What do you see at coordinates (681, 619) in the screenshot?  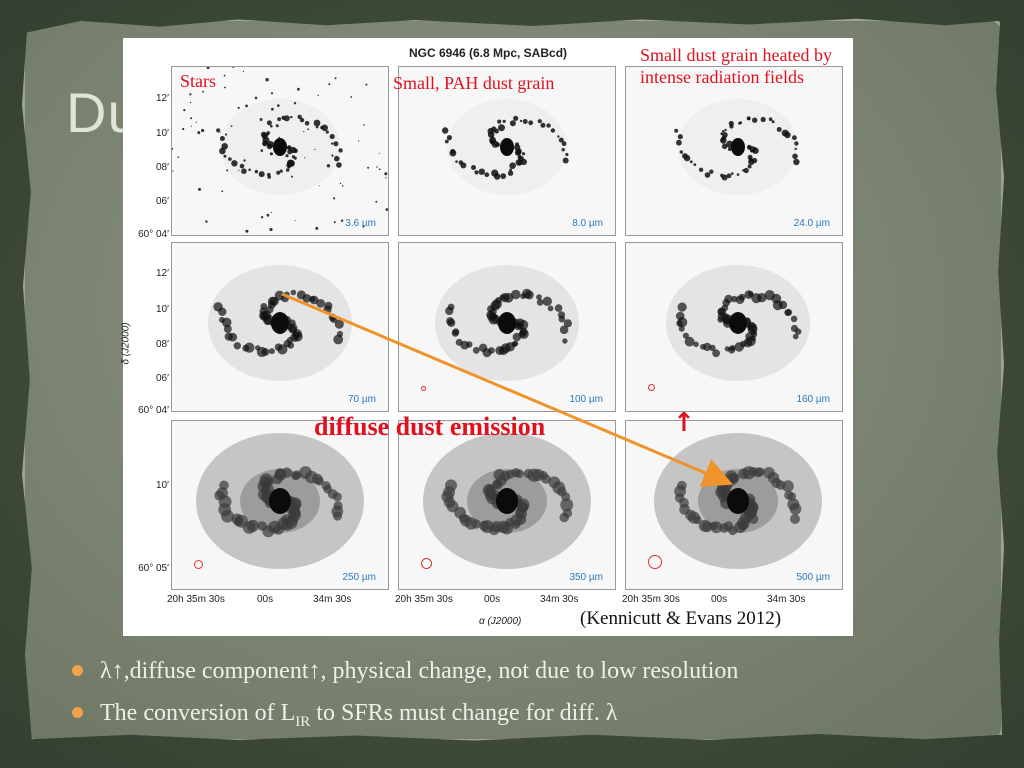 I see `citation: (Kennicutt & Evans 2012)` at bounding box center [681, 619].